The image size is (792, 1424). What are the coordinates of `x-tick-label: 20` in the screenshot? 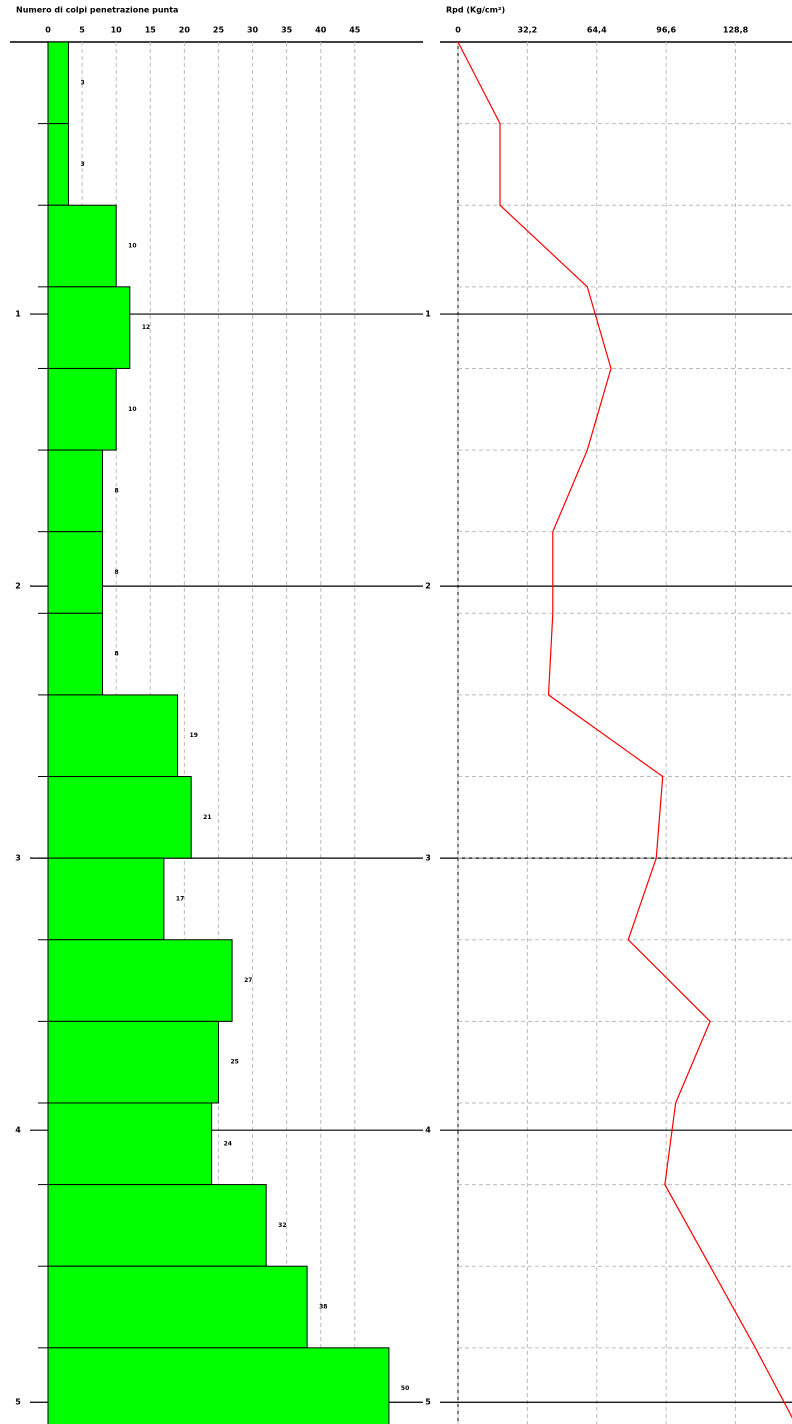 It's located at (185, 30).